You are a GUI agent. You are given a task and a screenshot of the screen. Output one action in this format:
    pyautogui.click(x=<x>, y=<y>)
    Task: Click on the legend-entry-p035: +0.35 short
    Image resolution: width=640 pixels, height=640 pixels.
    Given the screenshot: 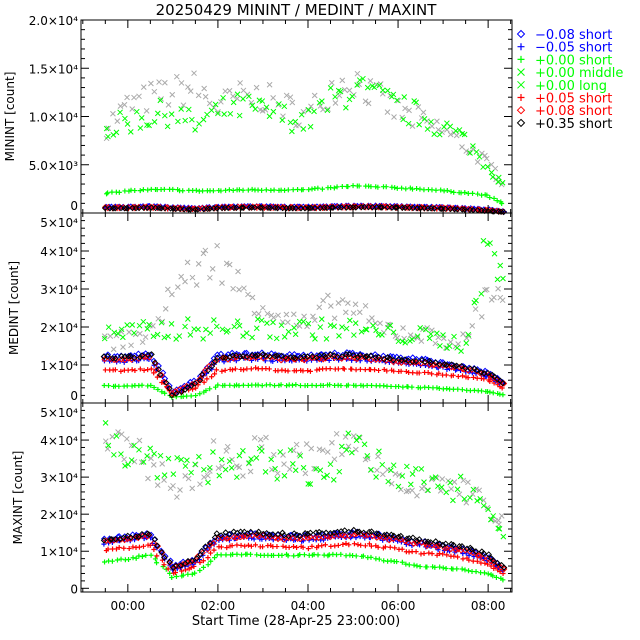 What is the action you would take?
    pyautogui.click(x=564, y=124)
    